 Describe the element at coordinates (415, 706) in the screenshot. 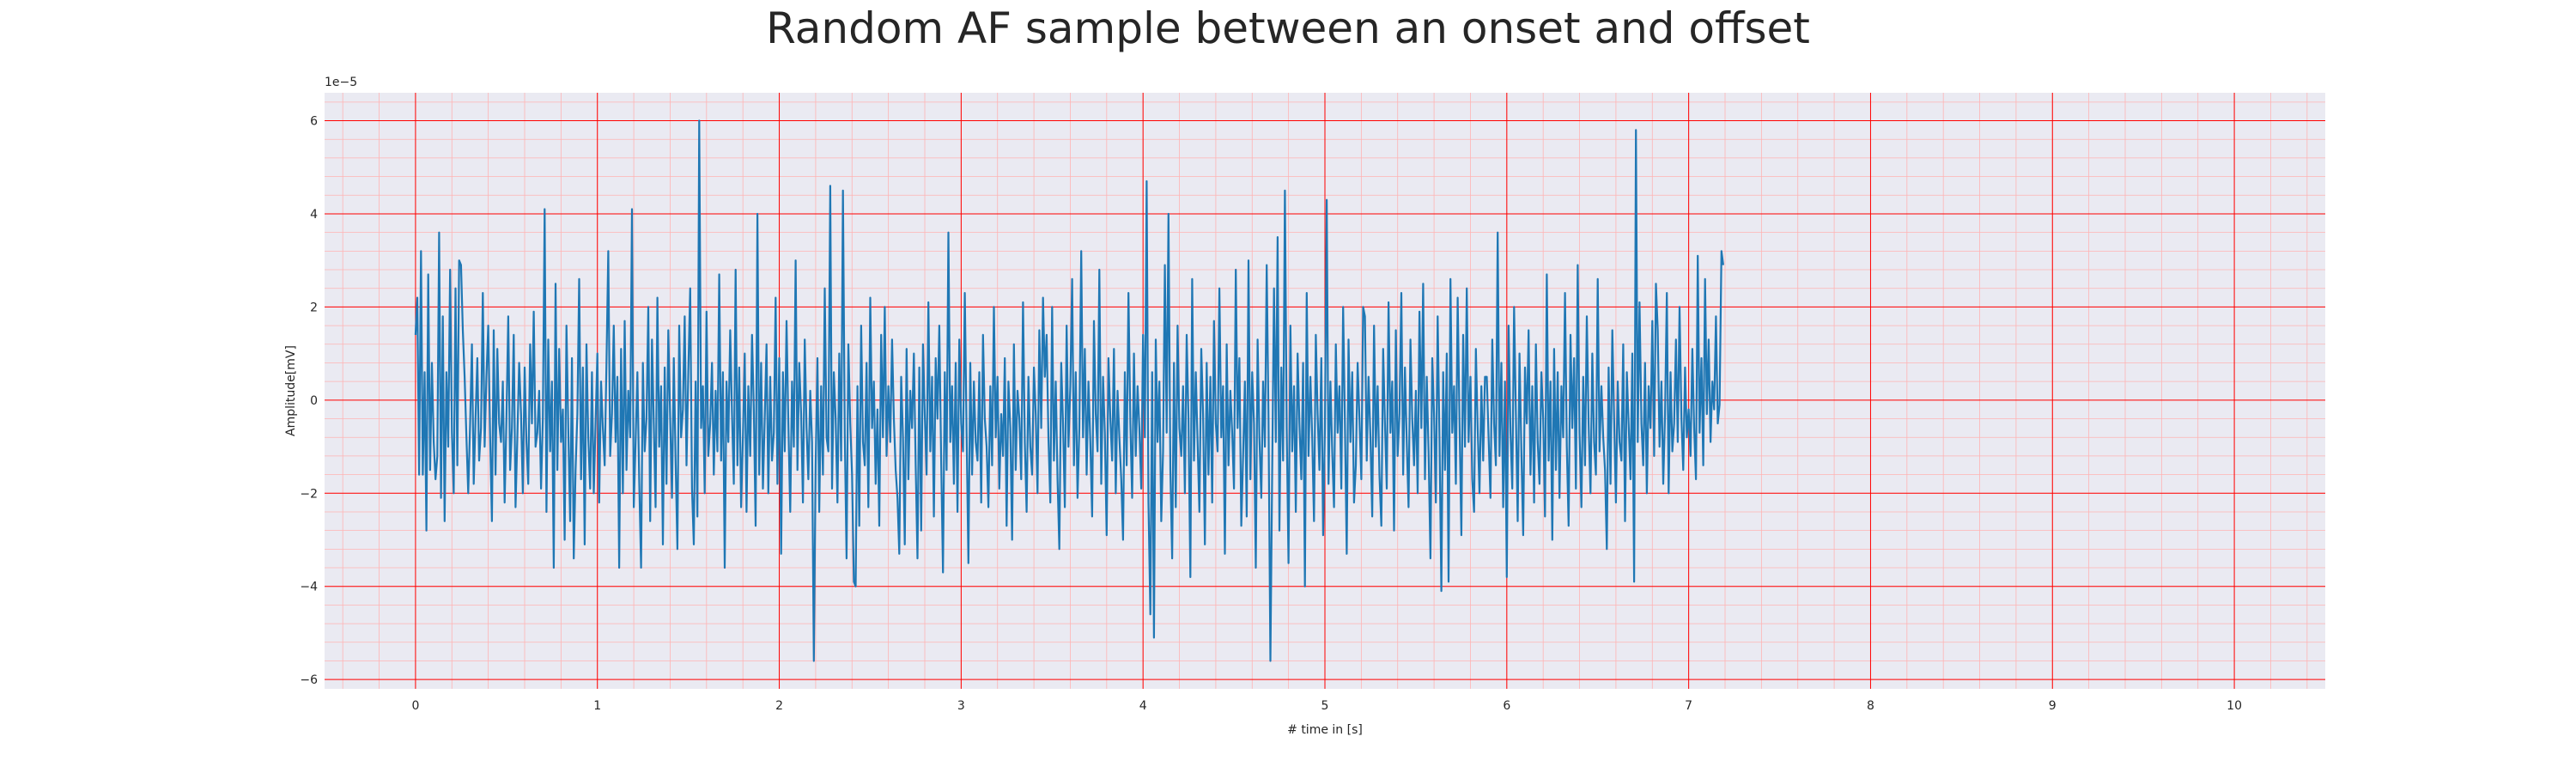

I see `x-tick-label: 0` at that location.